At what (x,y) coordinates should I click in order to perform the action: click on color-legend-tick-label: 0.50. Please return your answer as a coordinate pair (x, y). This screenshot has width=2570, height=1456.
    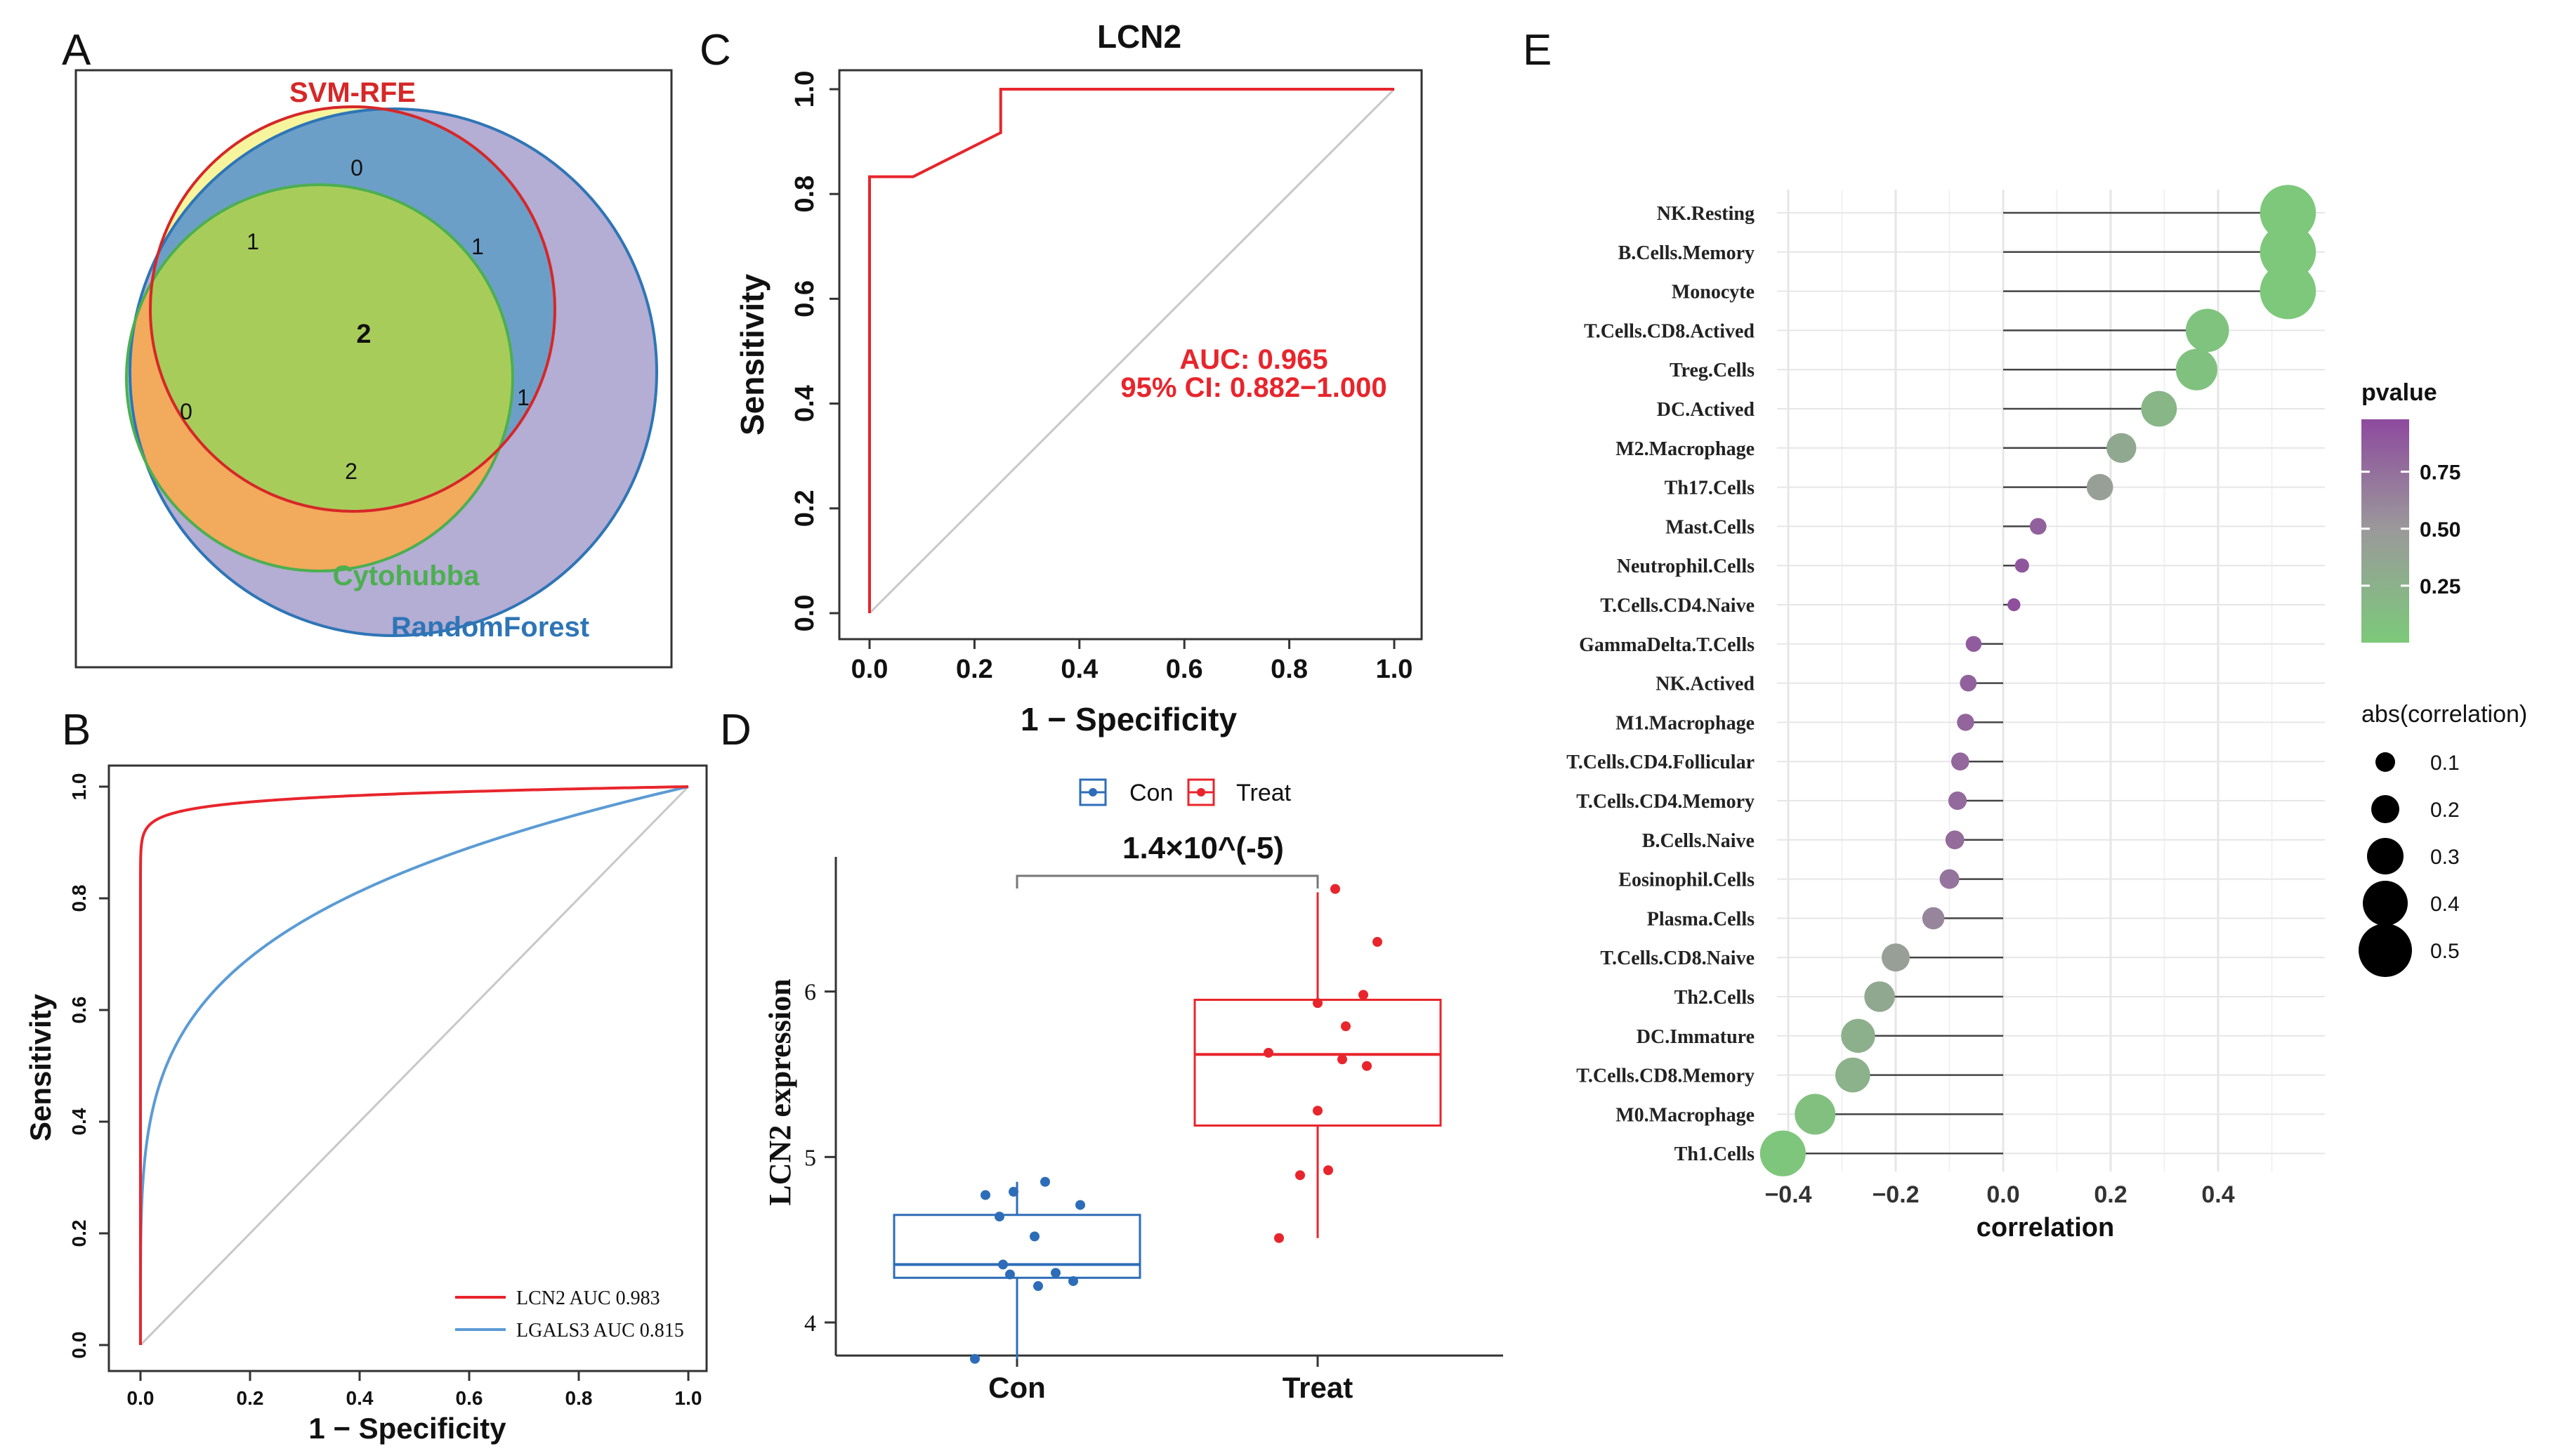
    Looking at the image, I should click on (2440, 530).